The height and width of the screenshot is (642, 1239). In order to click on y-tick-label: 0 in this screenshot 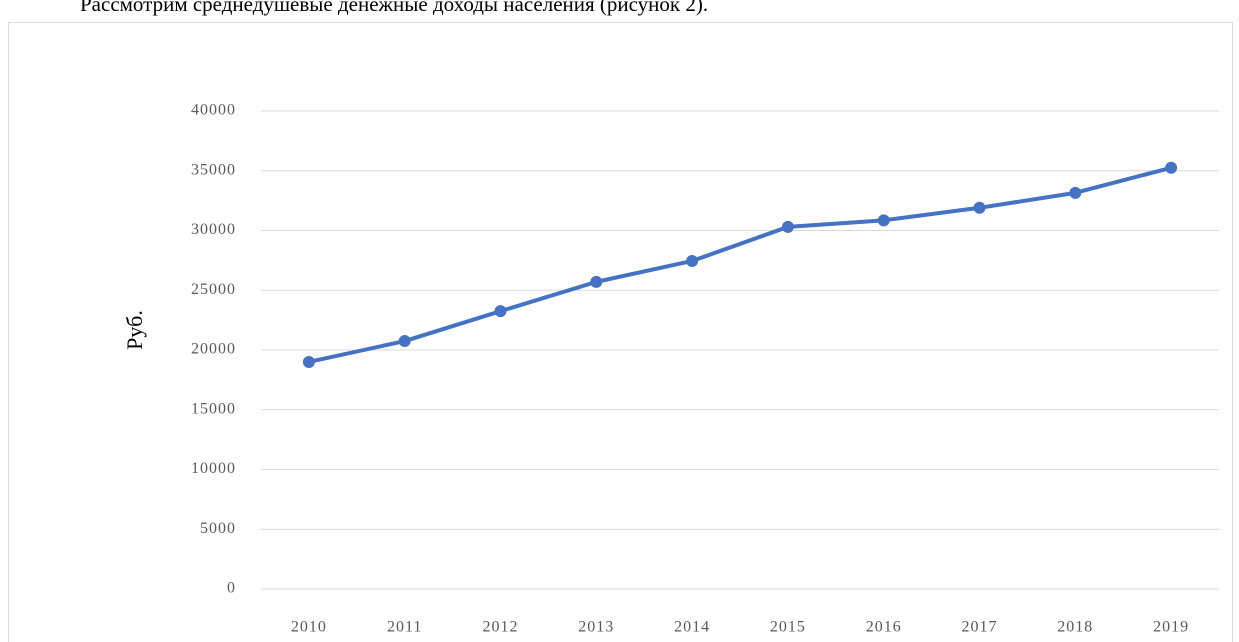, I will do `click(231, 588)`.